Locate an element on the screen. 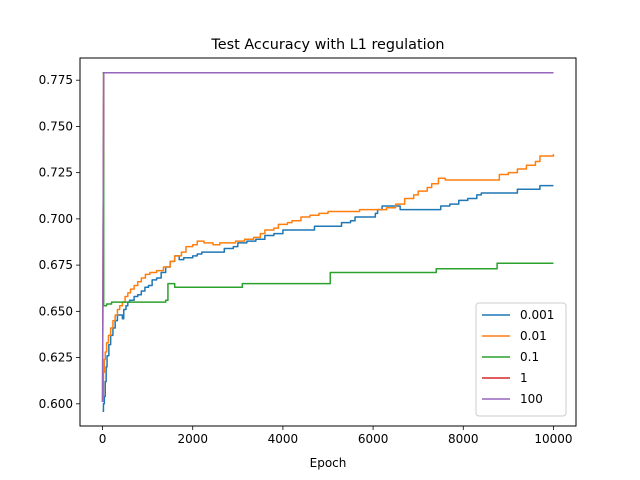  x-tick-label: 4000 is located at coordinates (283, 439).